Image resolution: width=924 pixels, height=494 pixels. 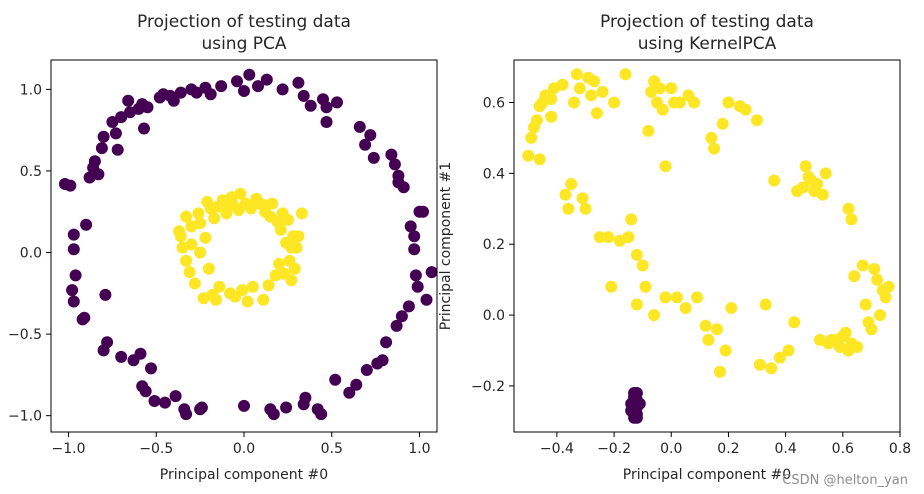 I want to click on kernelpca-xtick-label-5: 0.6, so click(x=843, y=449).